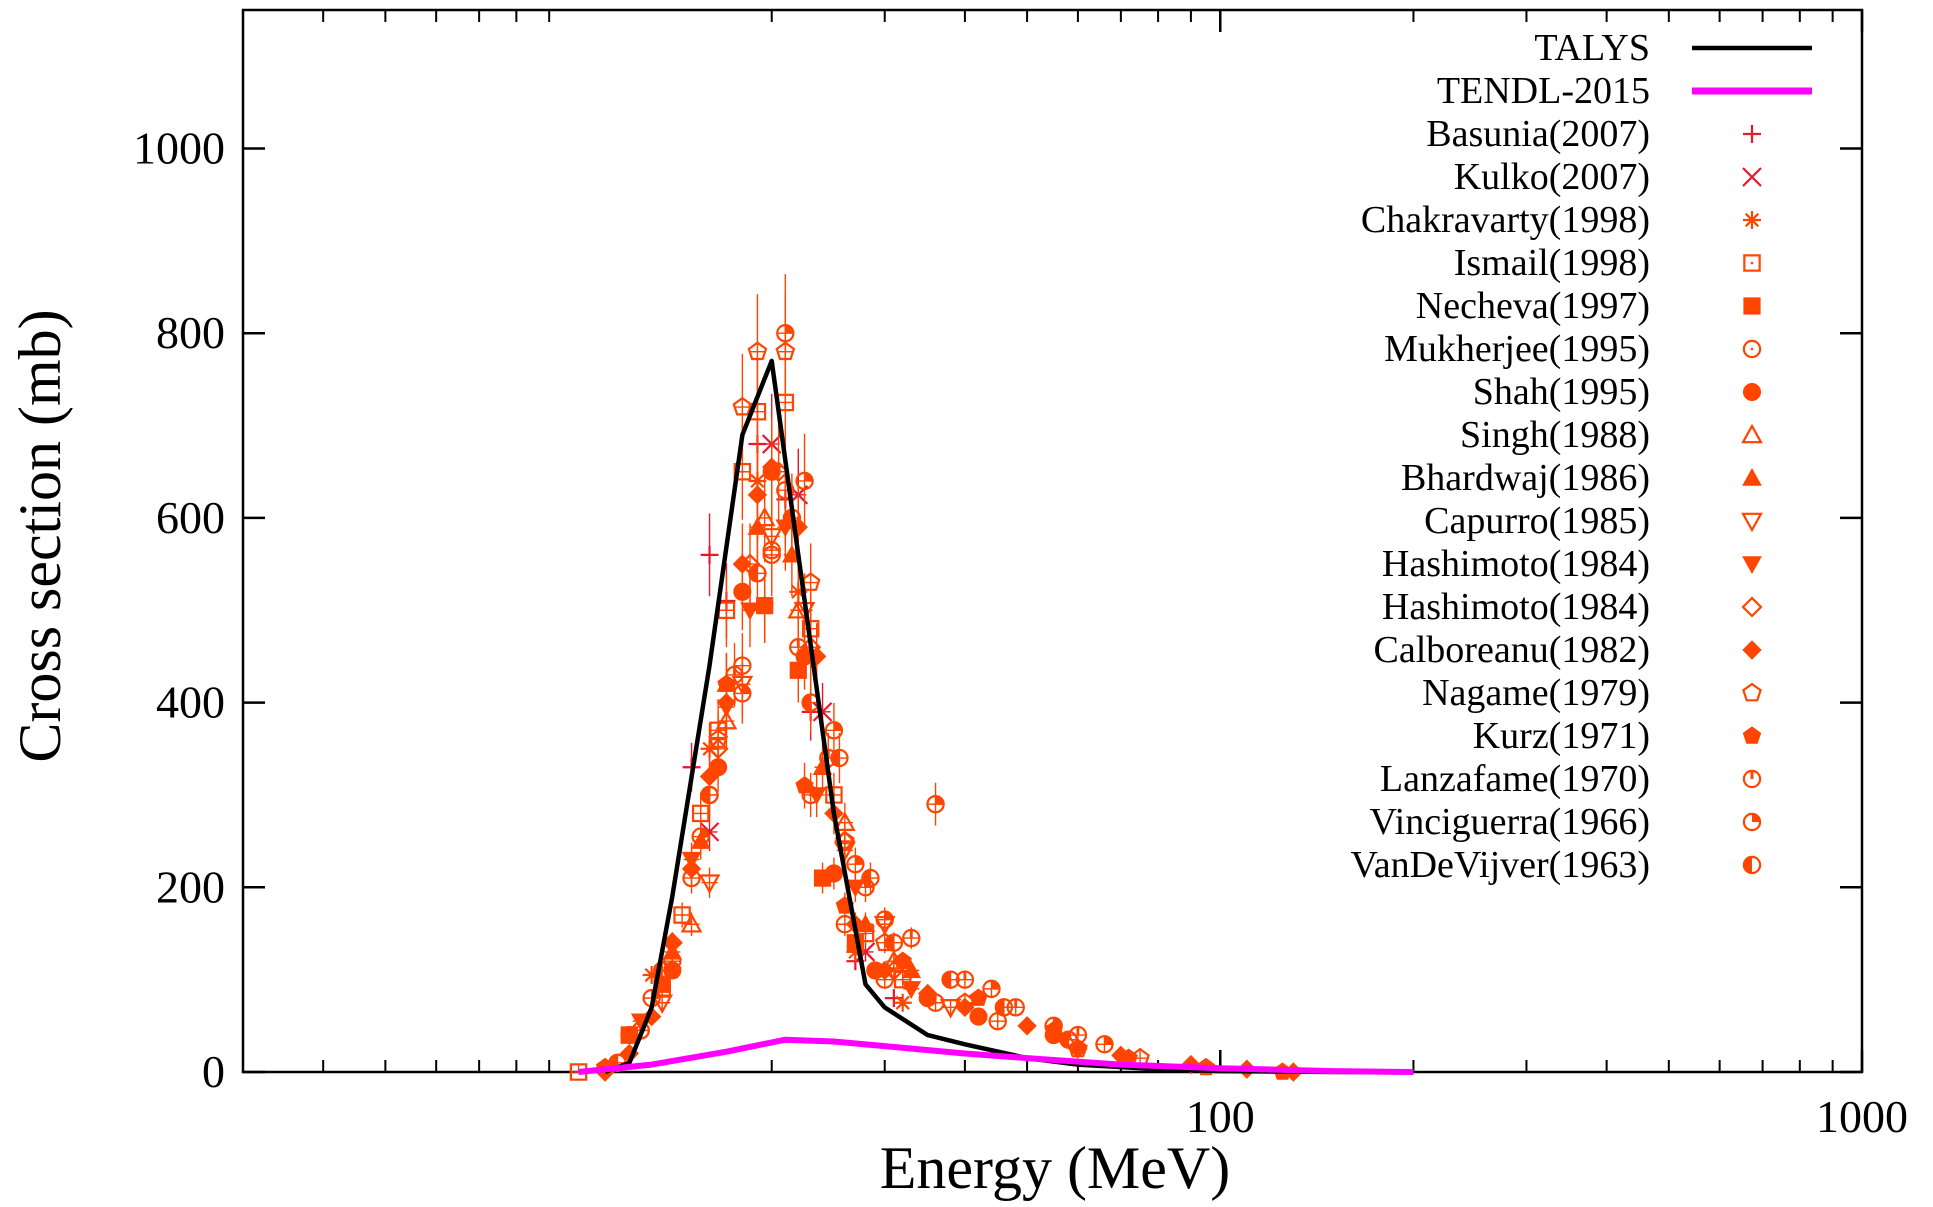 The width and height of the screenshot is (1933, 1207). Describe the element at coordinates (1517, 349) in the screenshot. I see `legend-label: Mukherjee(1995)` at that location.